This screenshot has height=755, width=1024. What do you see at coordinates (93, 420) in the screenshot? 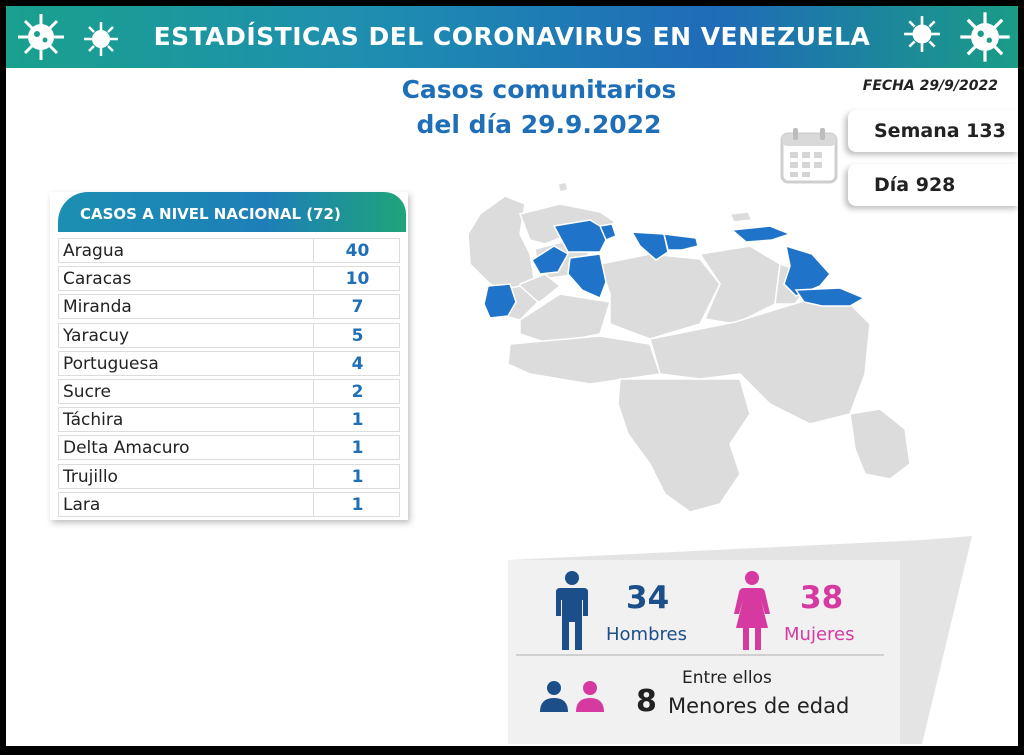
I see `state-name: Táchira` at bounding box center [93, 420].